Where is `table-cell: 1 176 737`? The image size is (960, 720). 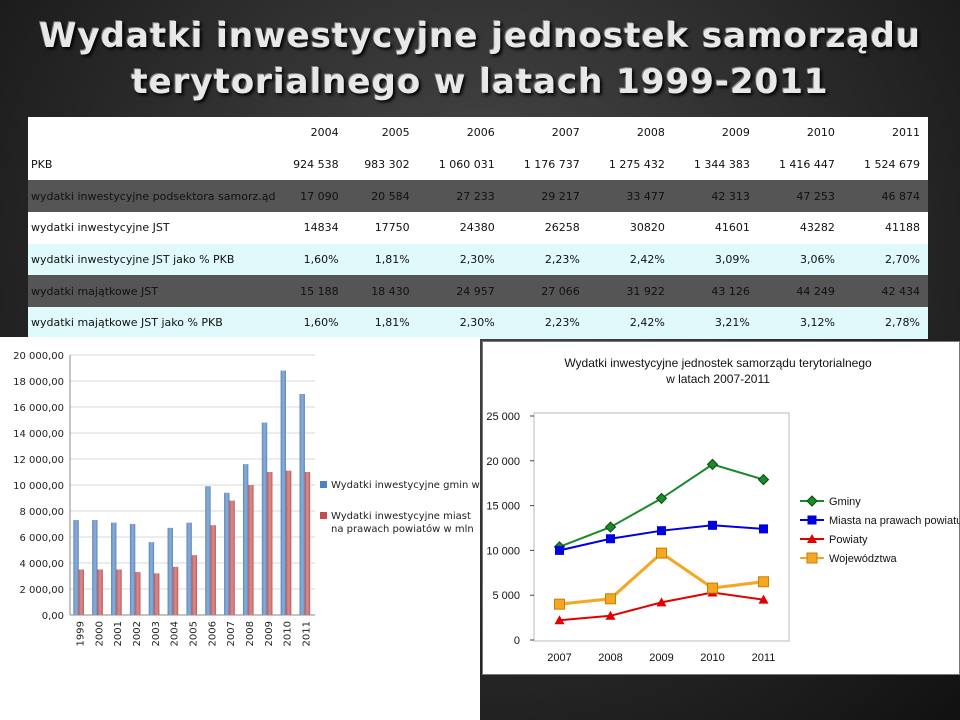
table-cell: 1 176 737 is located at coordinates (545, 164).